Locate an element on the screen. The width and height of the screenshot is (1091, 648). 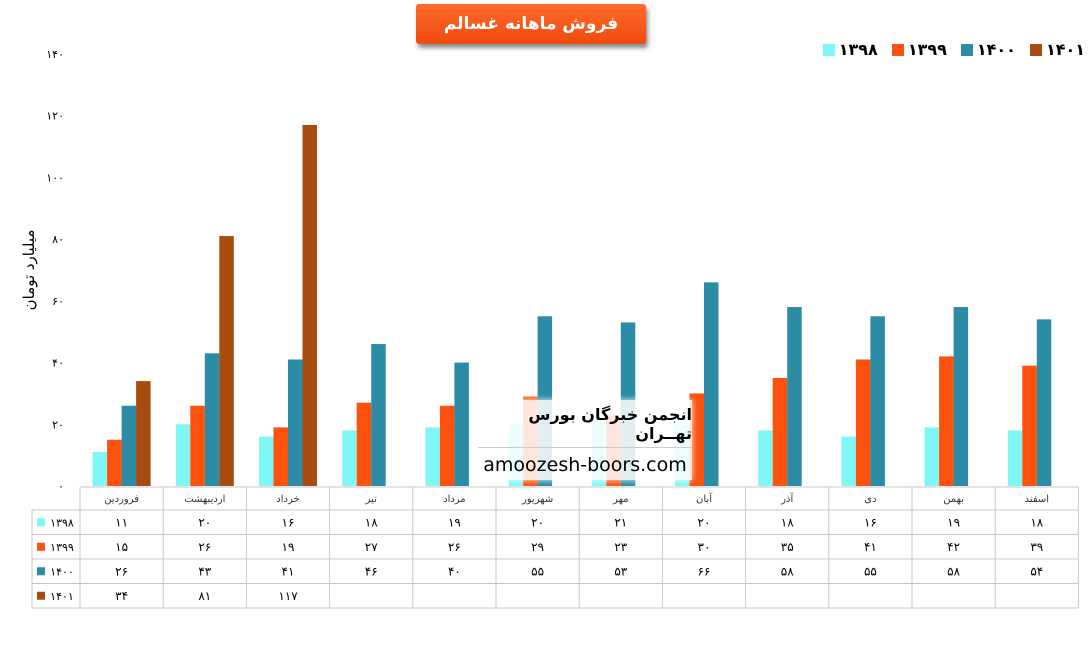
legend-label-1400: ۱۴۰۰ is located at coordinates (996, 49).